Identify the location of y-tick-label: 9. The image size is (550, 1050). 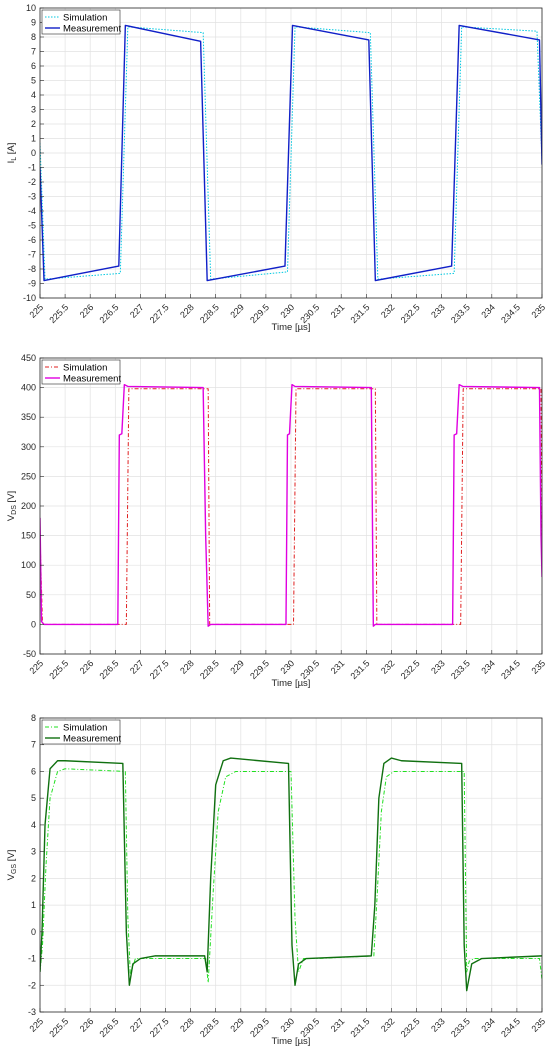
(33, 23).